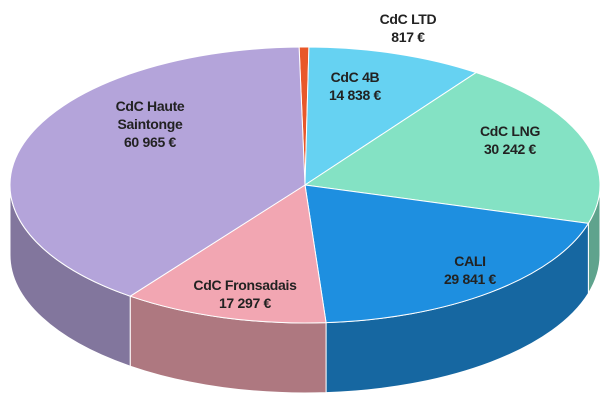 The width and height of the screenshot is (602, 403). What do you see at coordinates (510, 140) in the screenshot?
I see `slice-label: CdC LNG 30 242 €` at bounding box center [510, 140].